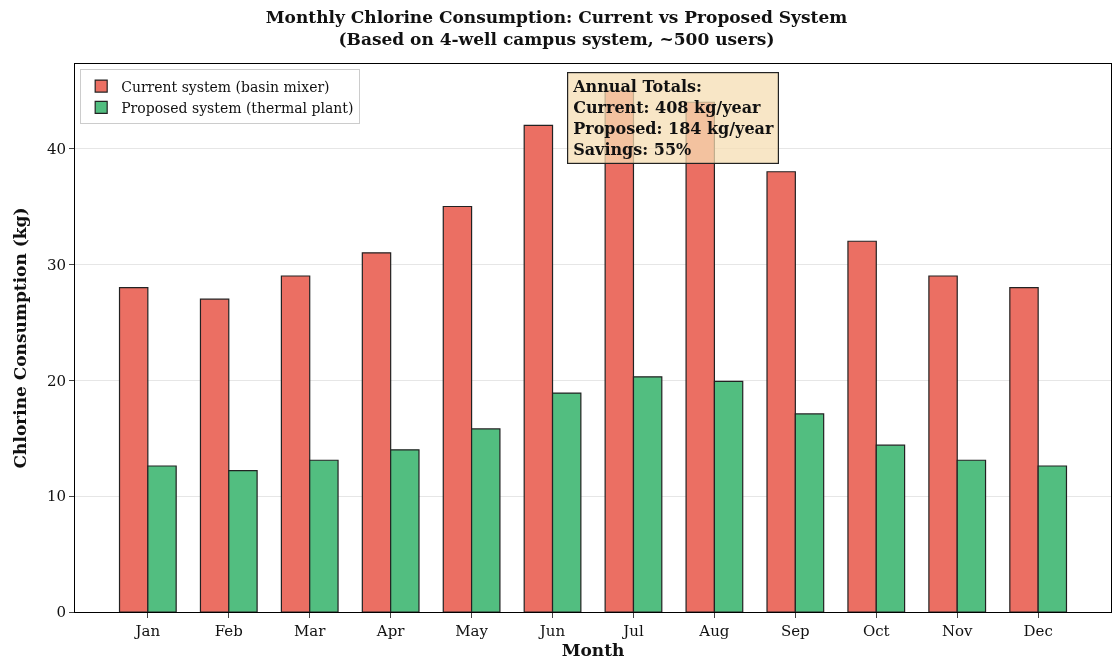 The image size is (1113, 662). I want to click on chart-title: Monthly Chlorine Consumption: Current vs Proposed System (Based on 4-well campus system, ~500 users), so click(556, 28).